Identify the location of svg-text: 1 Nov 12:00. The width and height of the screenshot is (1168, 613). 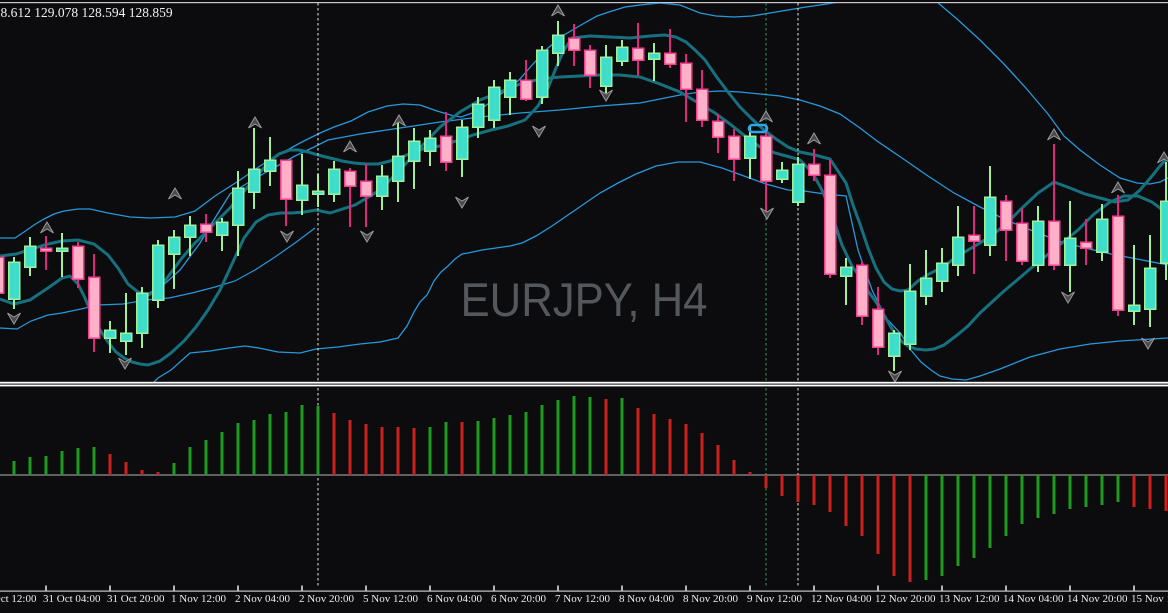
(199, 599).